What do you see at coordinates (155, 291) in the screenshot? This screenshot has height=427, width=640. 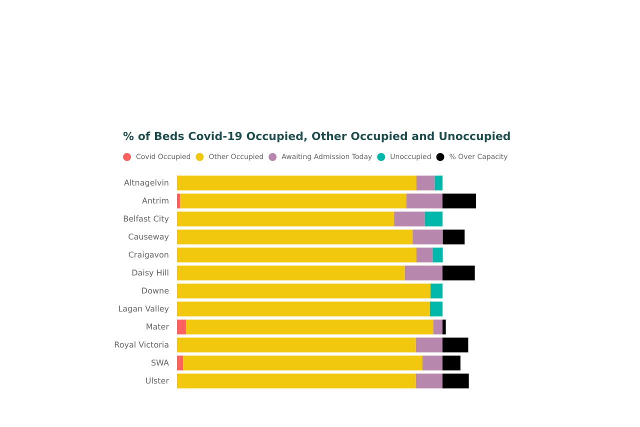 I see `y-tick-label: Downe` at bounding box center [155, 291].